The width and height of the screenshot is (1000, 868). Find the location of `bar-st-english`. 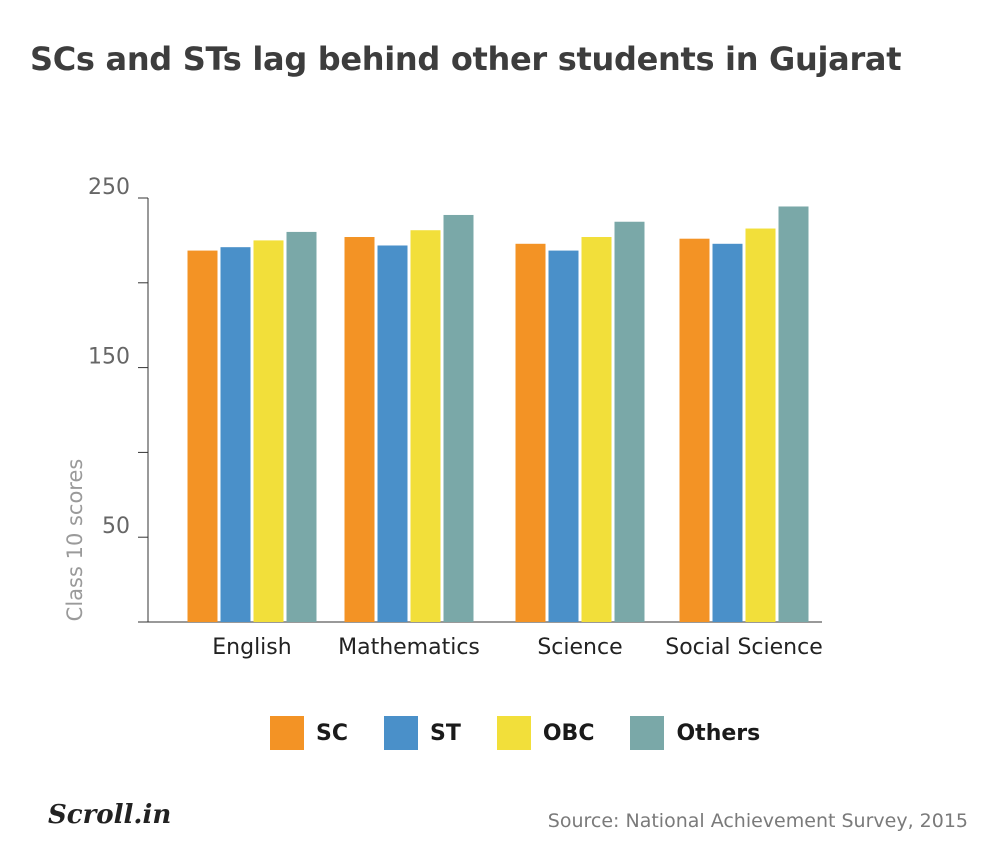

bar-st-english is located at coordinates (235, 434).